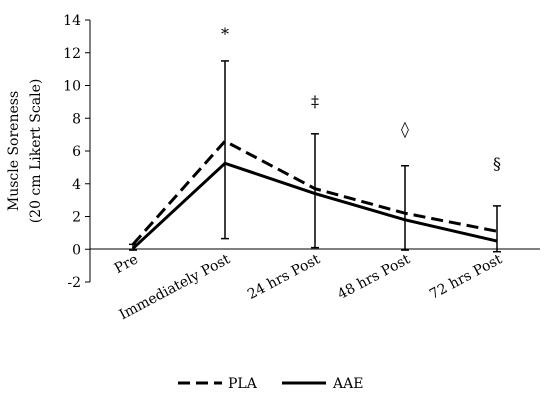 The image size is (550, 400). What do you see at coordinates (76, 119) in the screenshot?
I see `y-tick-label: 8` at bounding box center [76, 119].